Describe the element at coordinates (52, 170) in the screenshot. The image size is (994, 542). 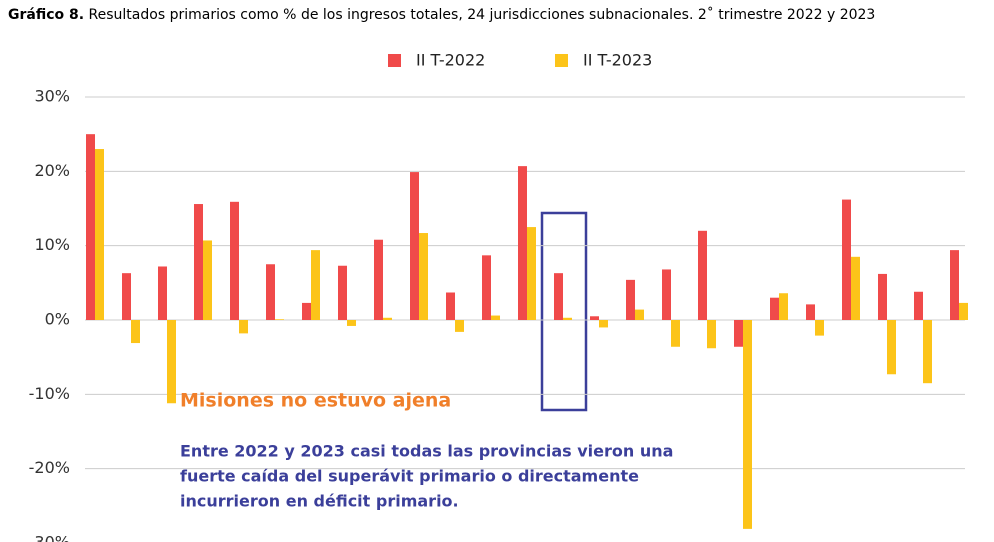
I see `y-tick-label: 20%` at that location.